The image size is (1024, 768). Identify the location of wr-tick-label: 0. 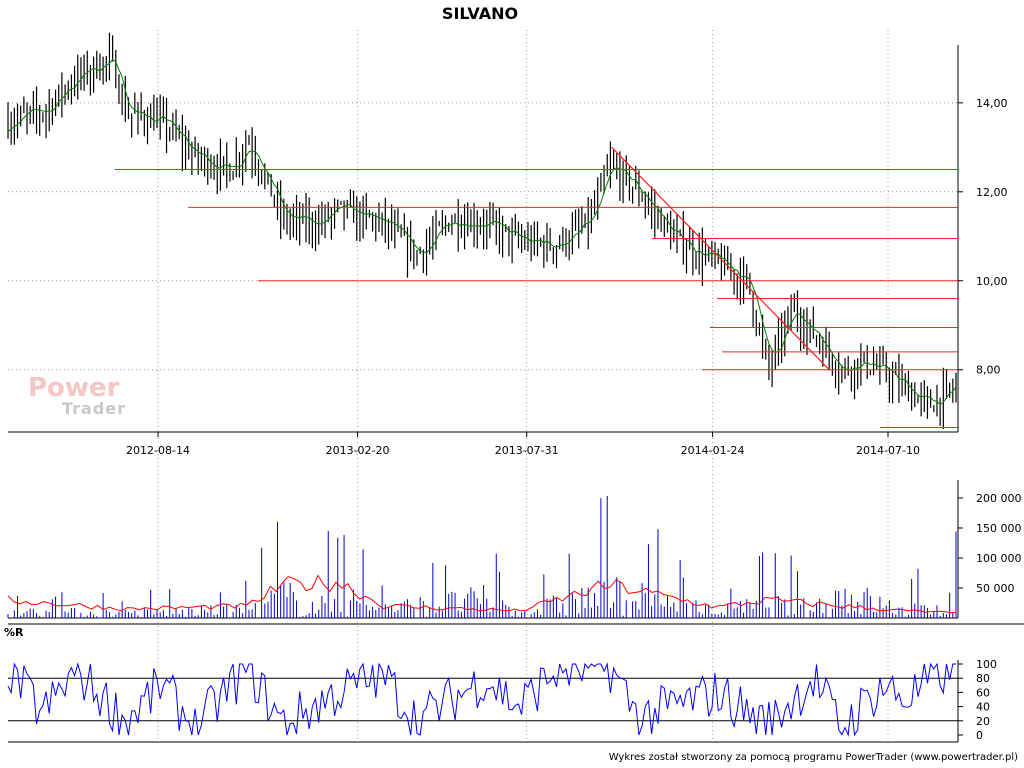
(979, 735).